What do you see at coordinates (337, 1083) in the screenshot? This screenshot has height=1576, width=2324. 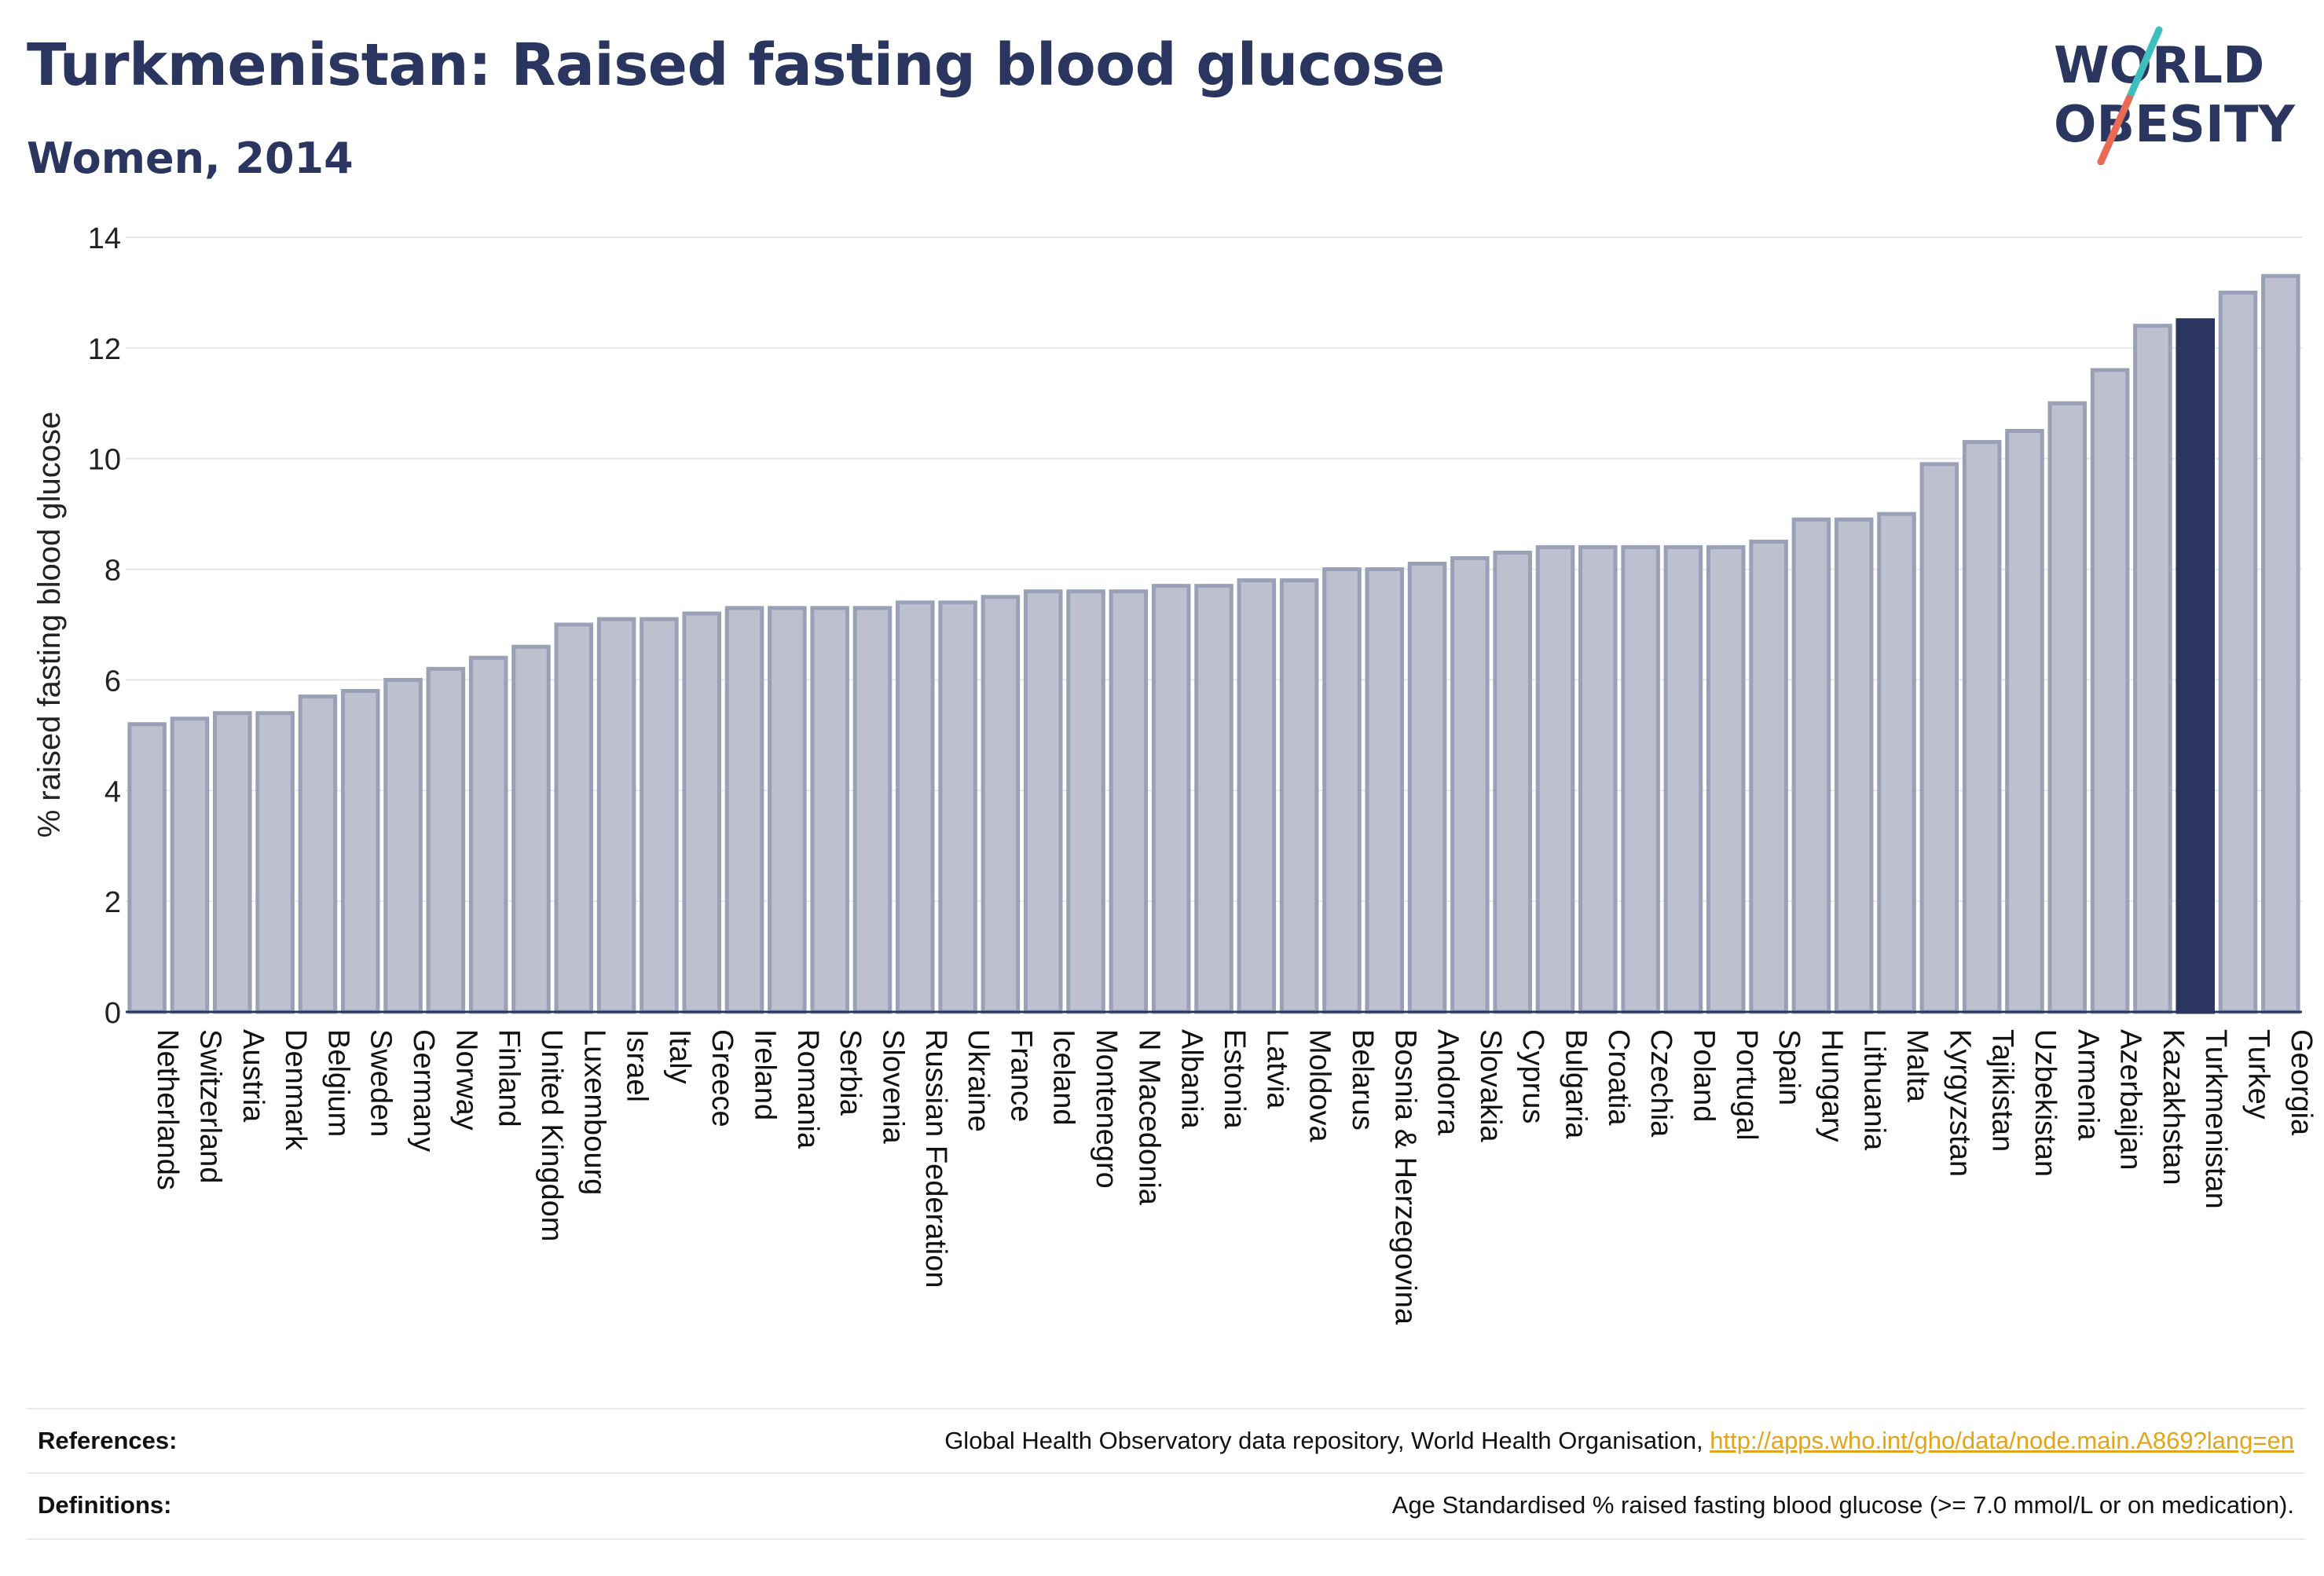 I see `x-tick-label: Belgium` at bounding box center [337, 1083].